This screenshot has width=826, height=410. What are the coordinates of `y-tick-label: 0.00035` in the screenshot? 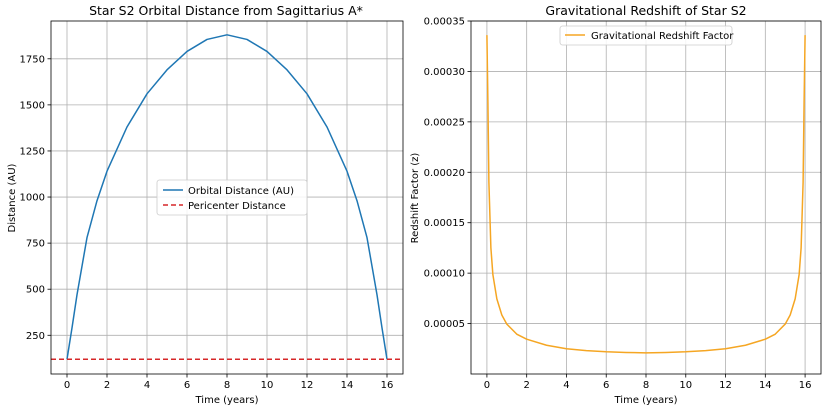 It's located at (444, 22).